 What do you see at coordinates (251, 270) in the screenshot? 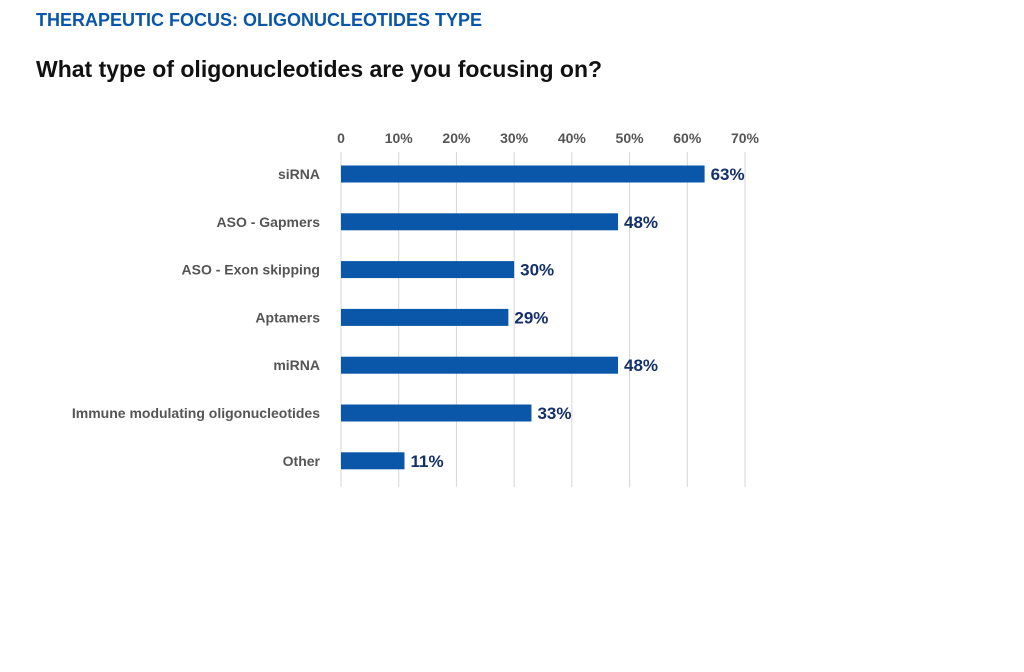
I see `category-label: ASO - Exon skipping` at bounding box center [251, 270].